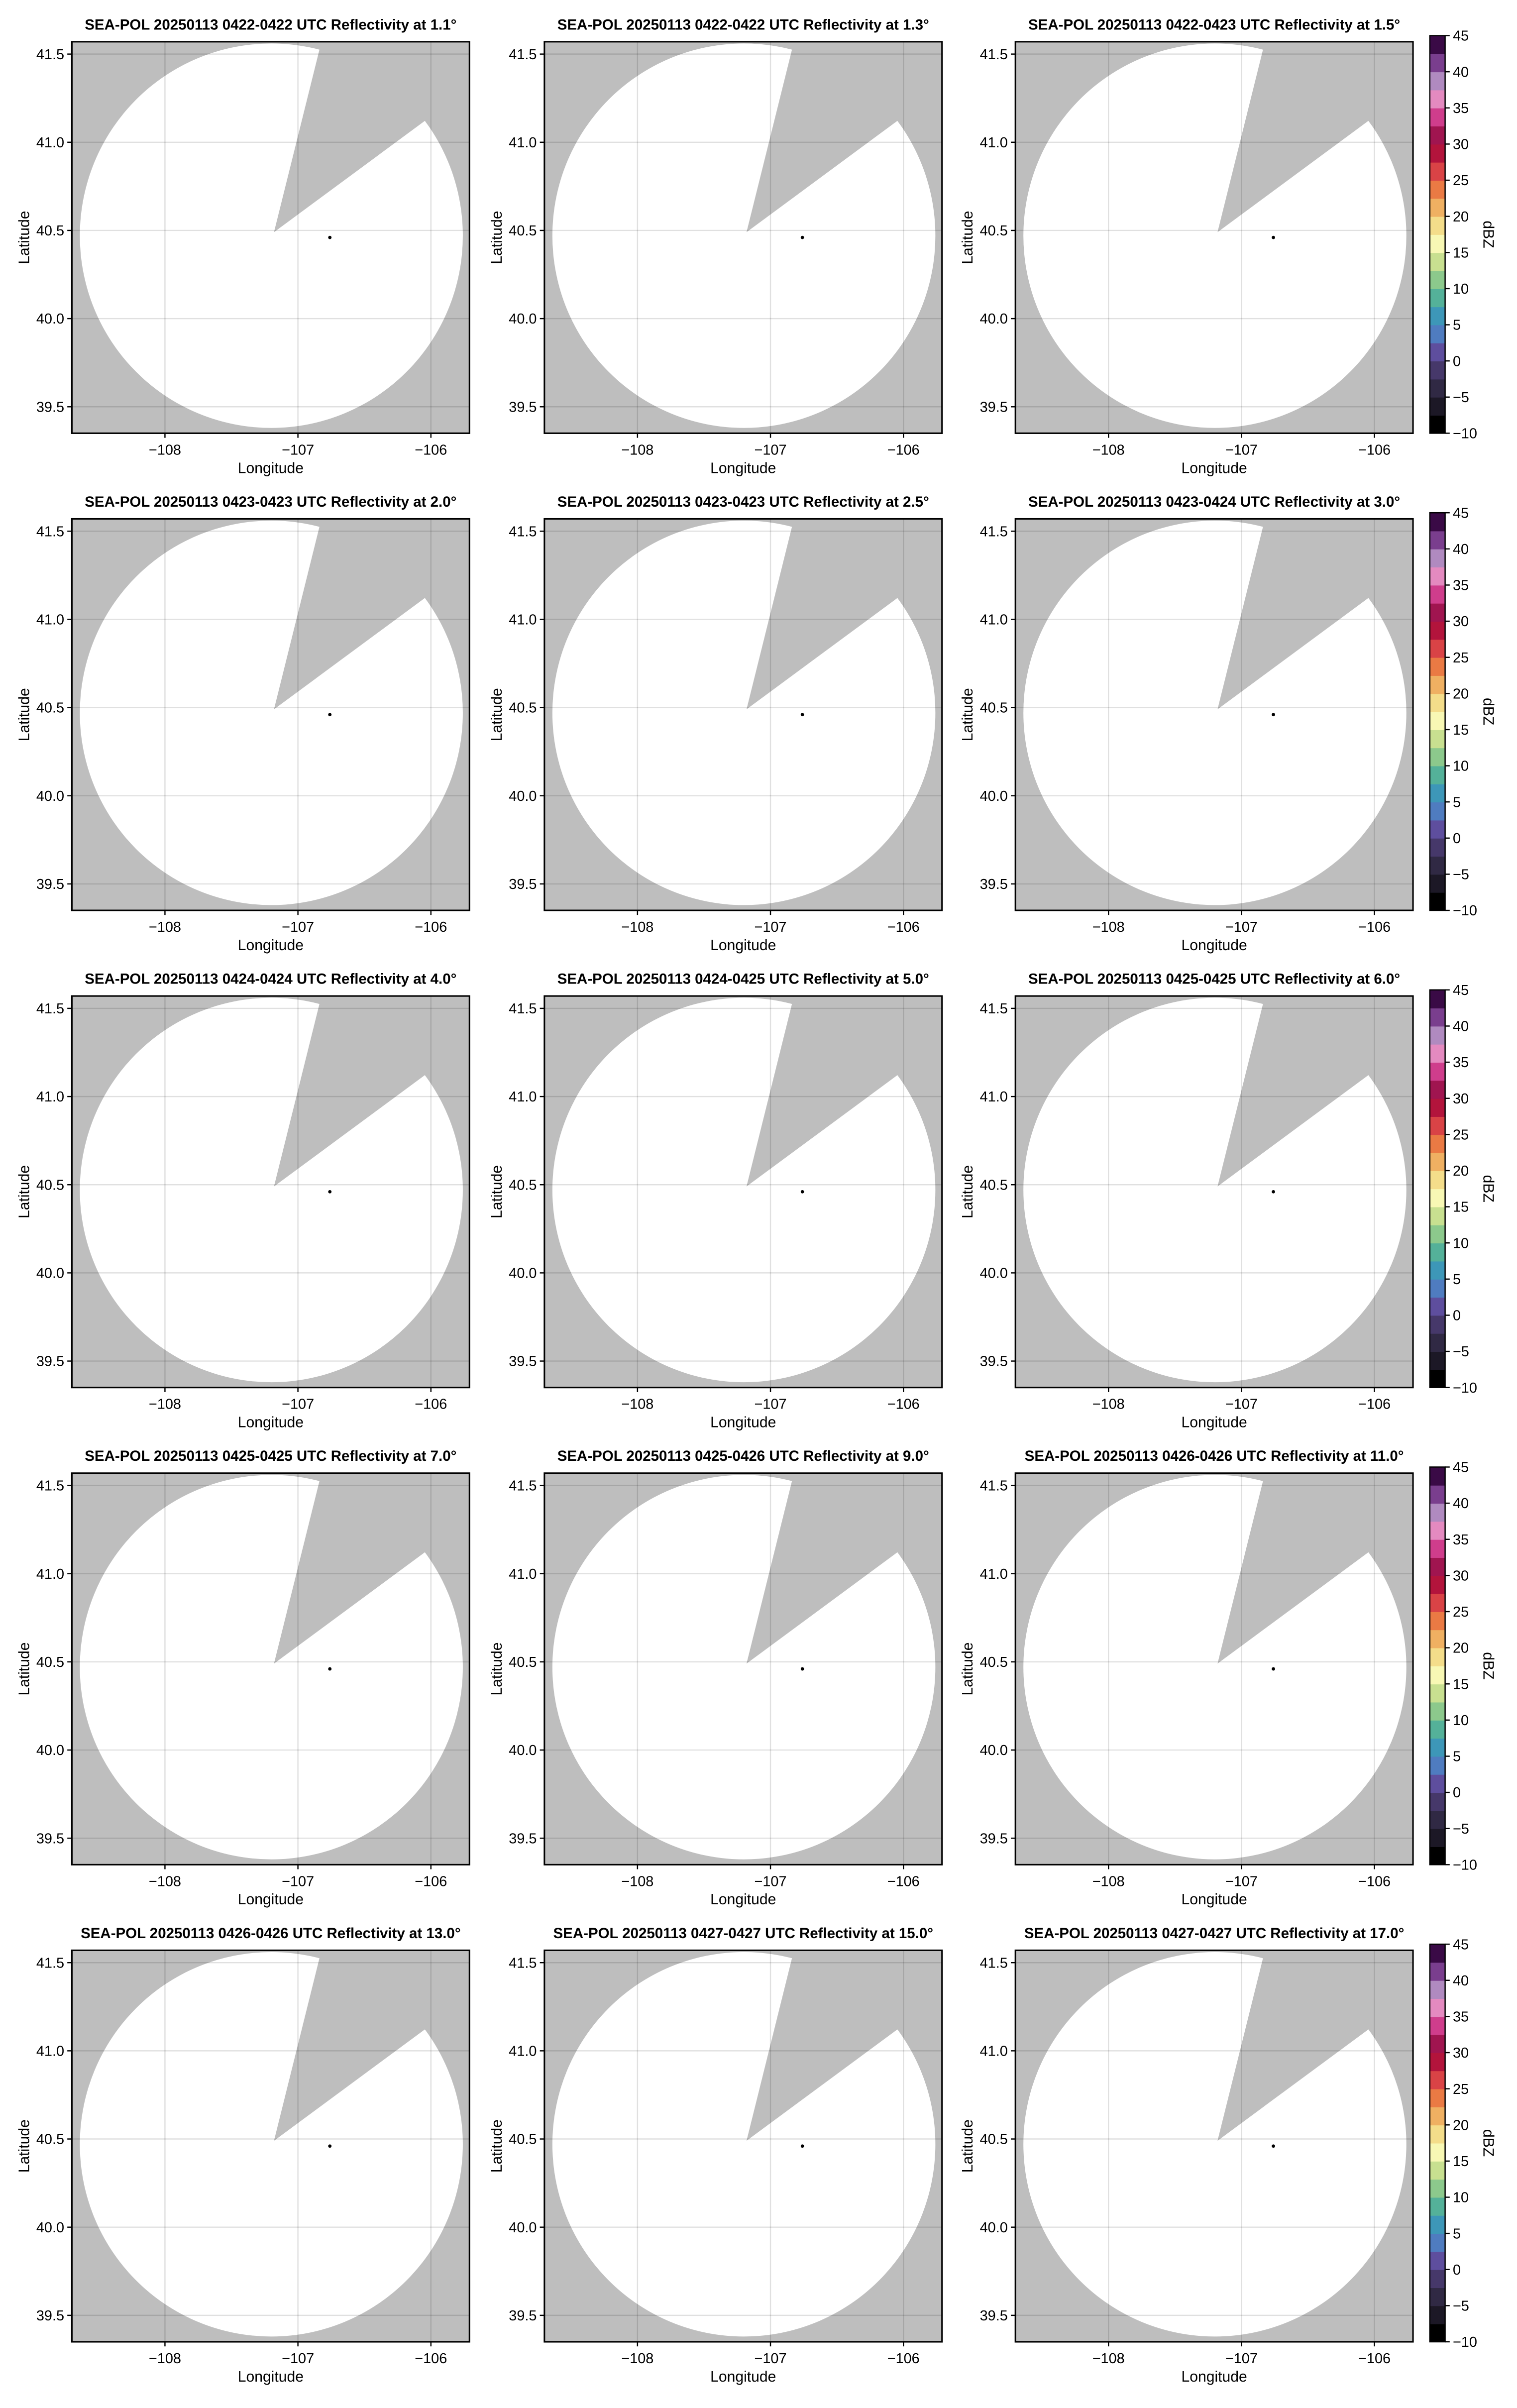 Image resolution: width=1517 pixels, height=2408 pixels. Describe the element at coordinates (1457, 1793) in the screenshot. I see `colorbar-tick-label: 0` at that location.